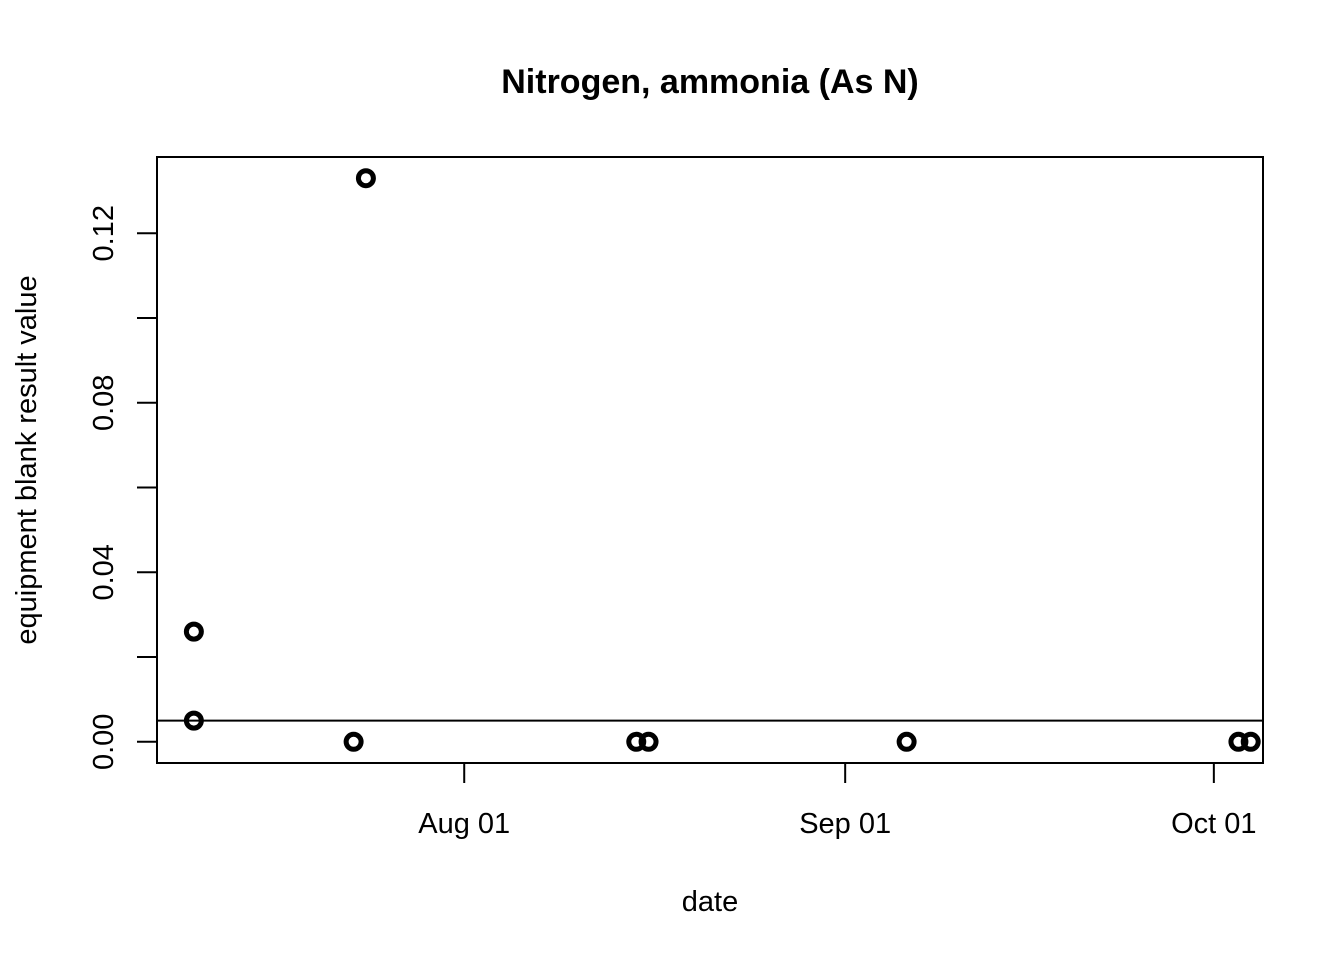 The image size is (1344, 960). Describe the element at coordinates (709, 82) in the screenshot. I see `chart-title: Nitrogen, ammonia (As N)` at that location.